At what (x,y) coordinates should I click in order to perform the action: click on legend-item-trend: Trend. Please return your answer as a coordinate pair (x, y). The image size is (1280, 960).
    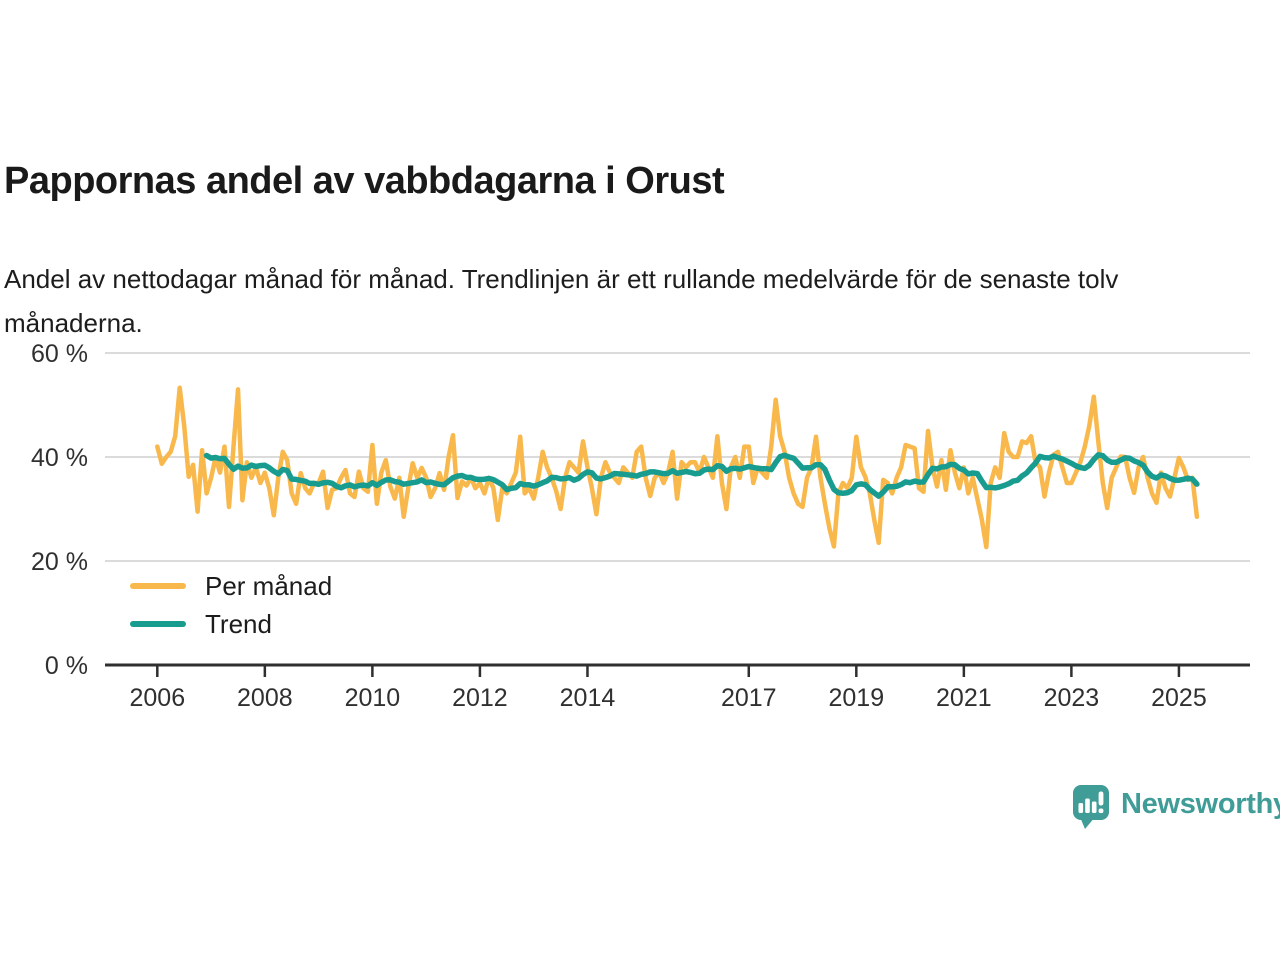
    Looking at the image, I should click on (231, 624).